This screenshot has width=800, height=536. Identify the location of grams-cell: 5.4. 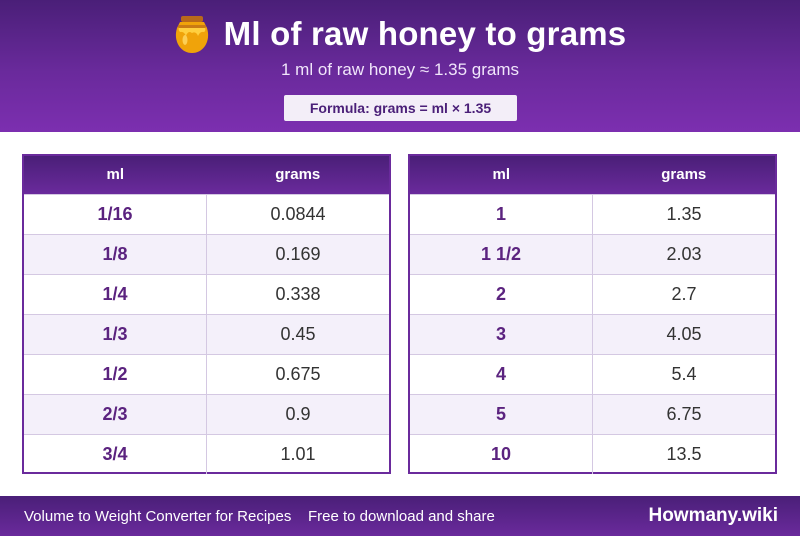
(683, 373).